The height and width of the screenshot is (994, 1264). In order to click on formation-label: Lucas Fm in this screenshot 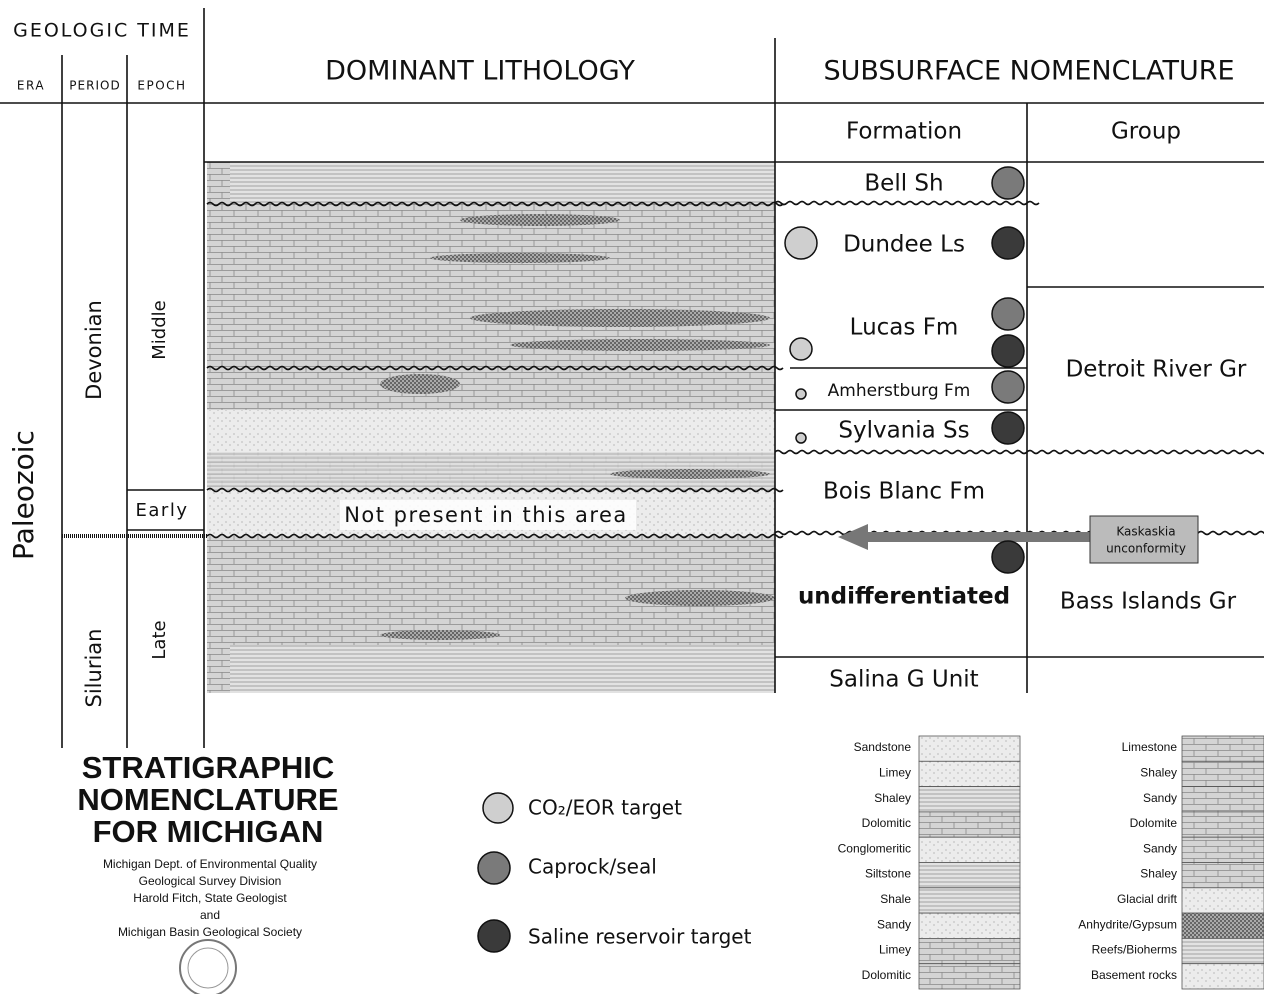, I will do `click(904, 328)`.